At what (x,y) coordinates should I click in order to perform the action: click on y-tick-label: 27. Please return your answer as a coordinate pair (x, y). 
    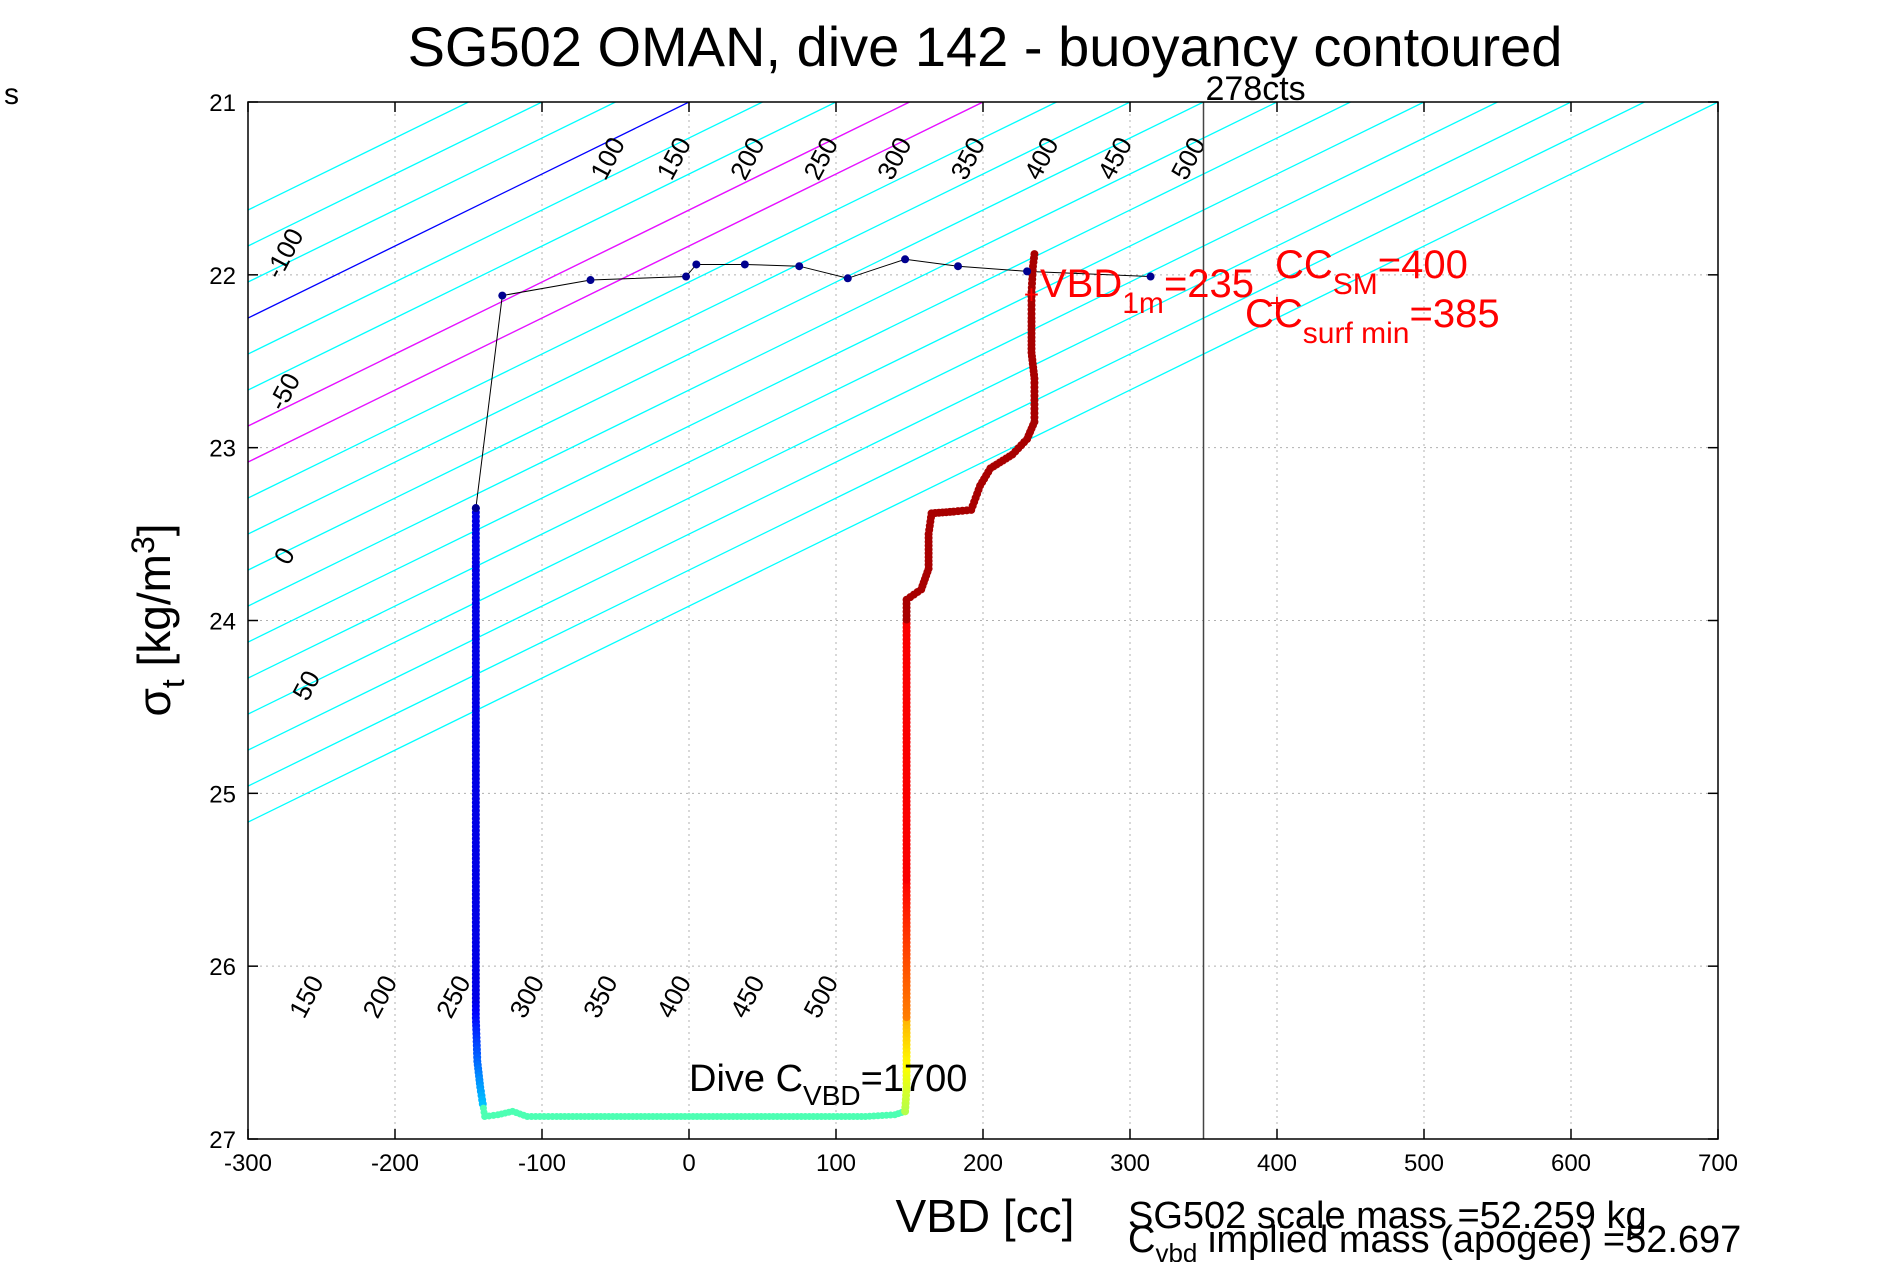
    Looking at the image, I should click on (222, 1140).